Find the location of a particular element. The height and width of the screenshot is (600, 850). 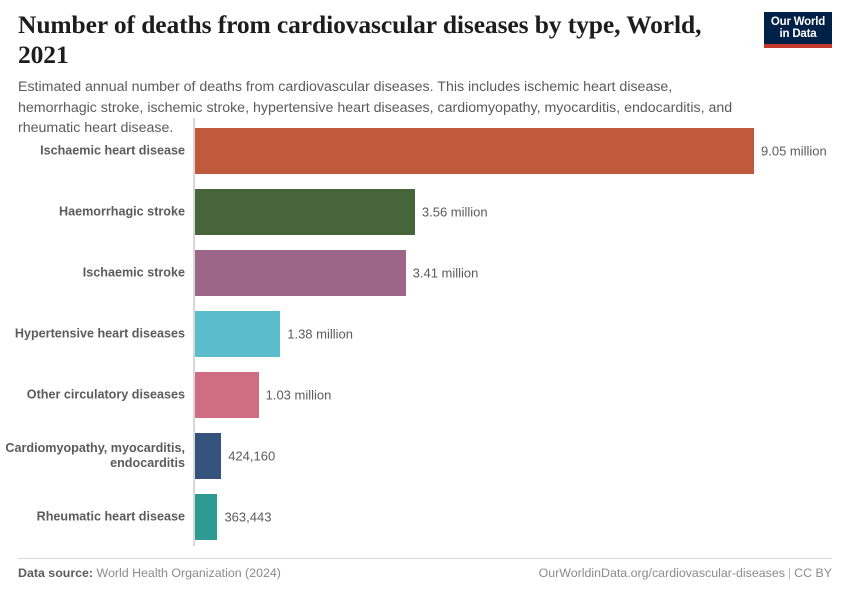

our-world-in-data-logo: Our World in Data is located at coordinates (798, 30).